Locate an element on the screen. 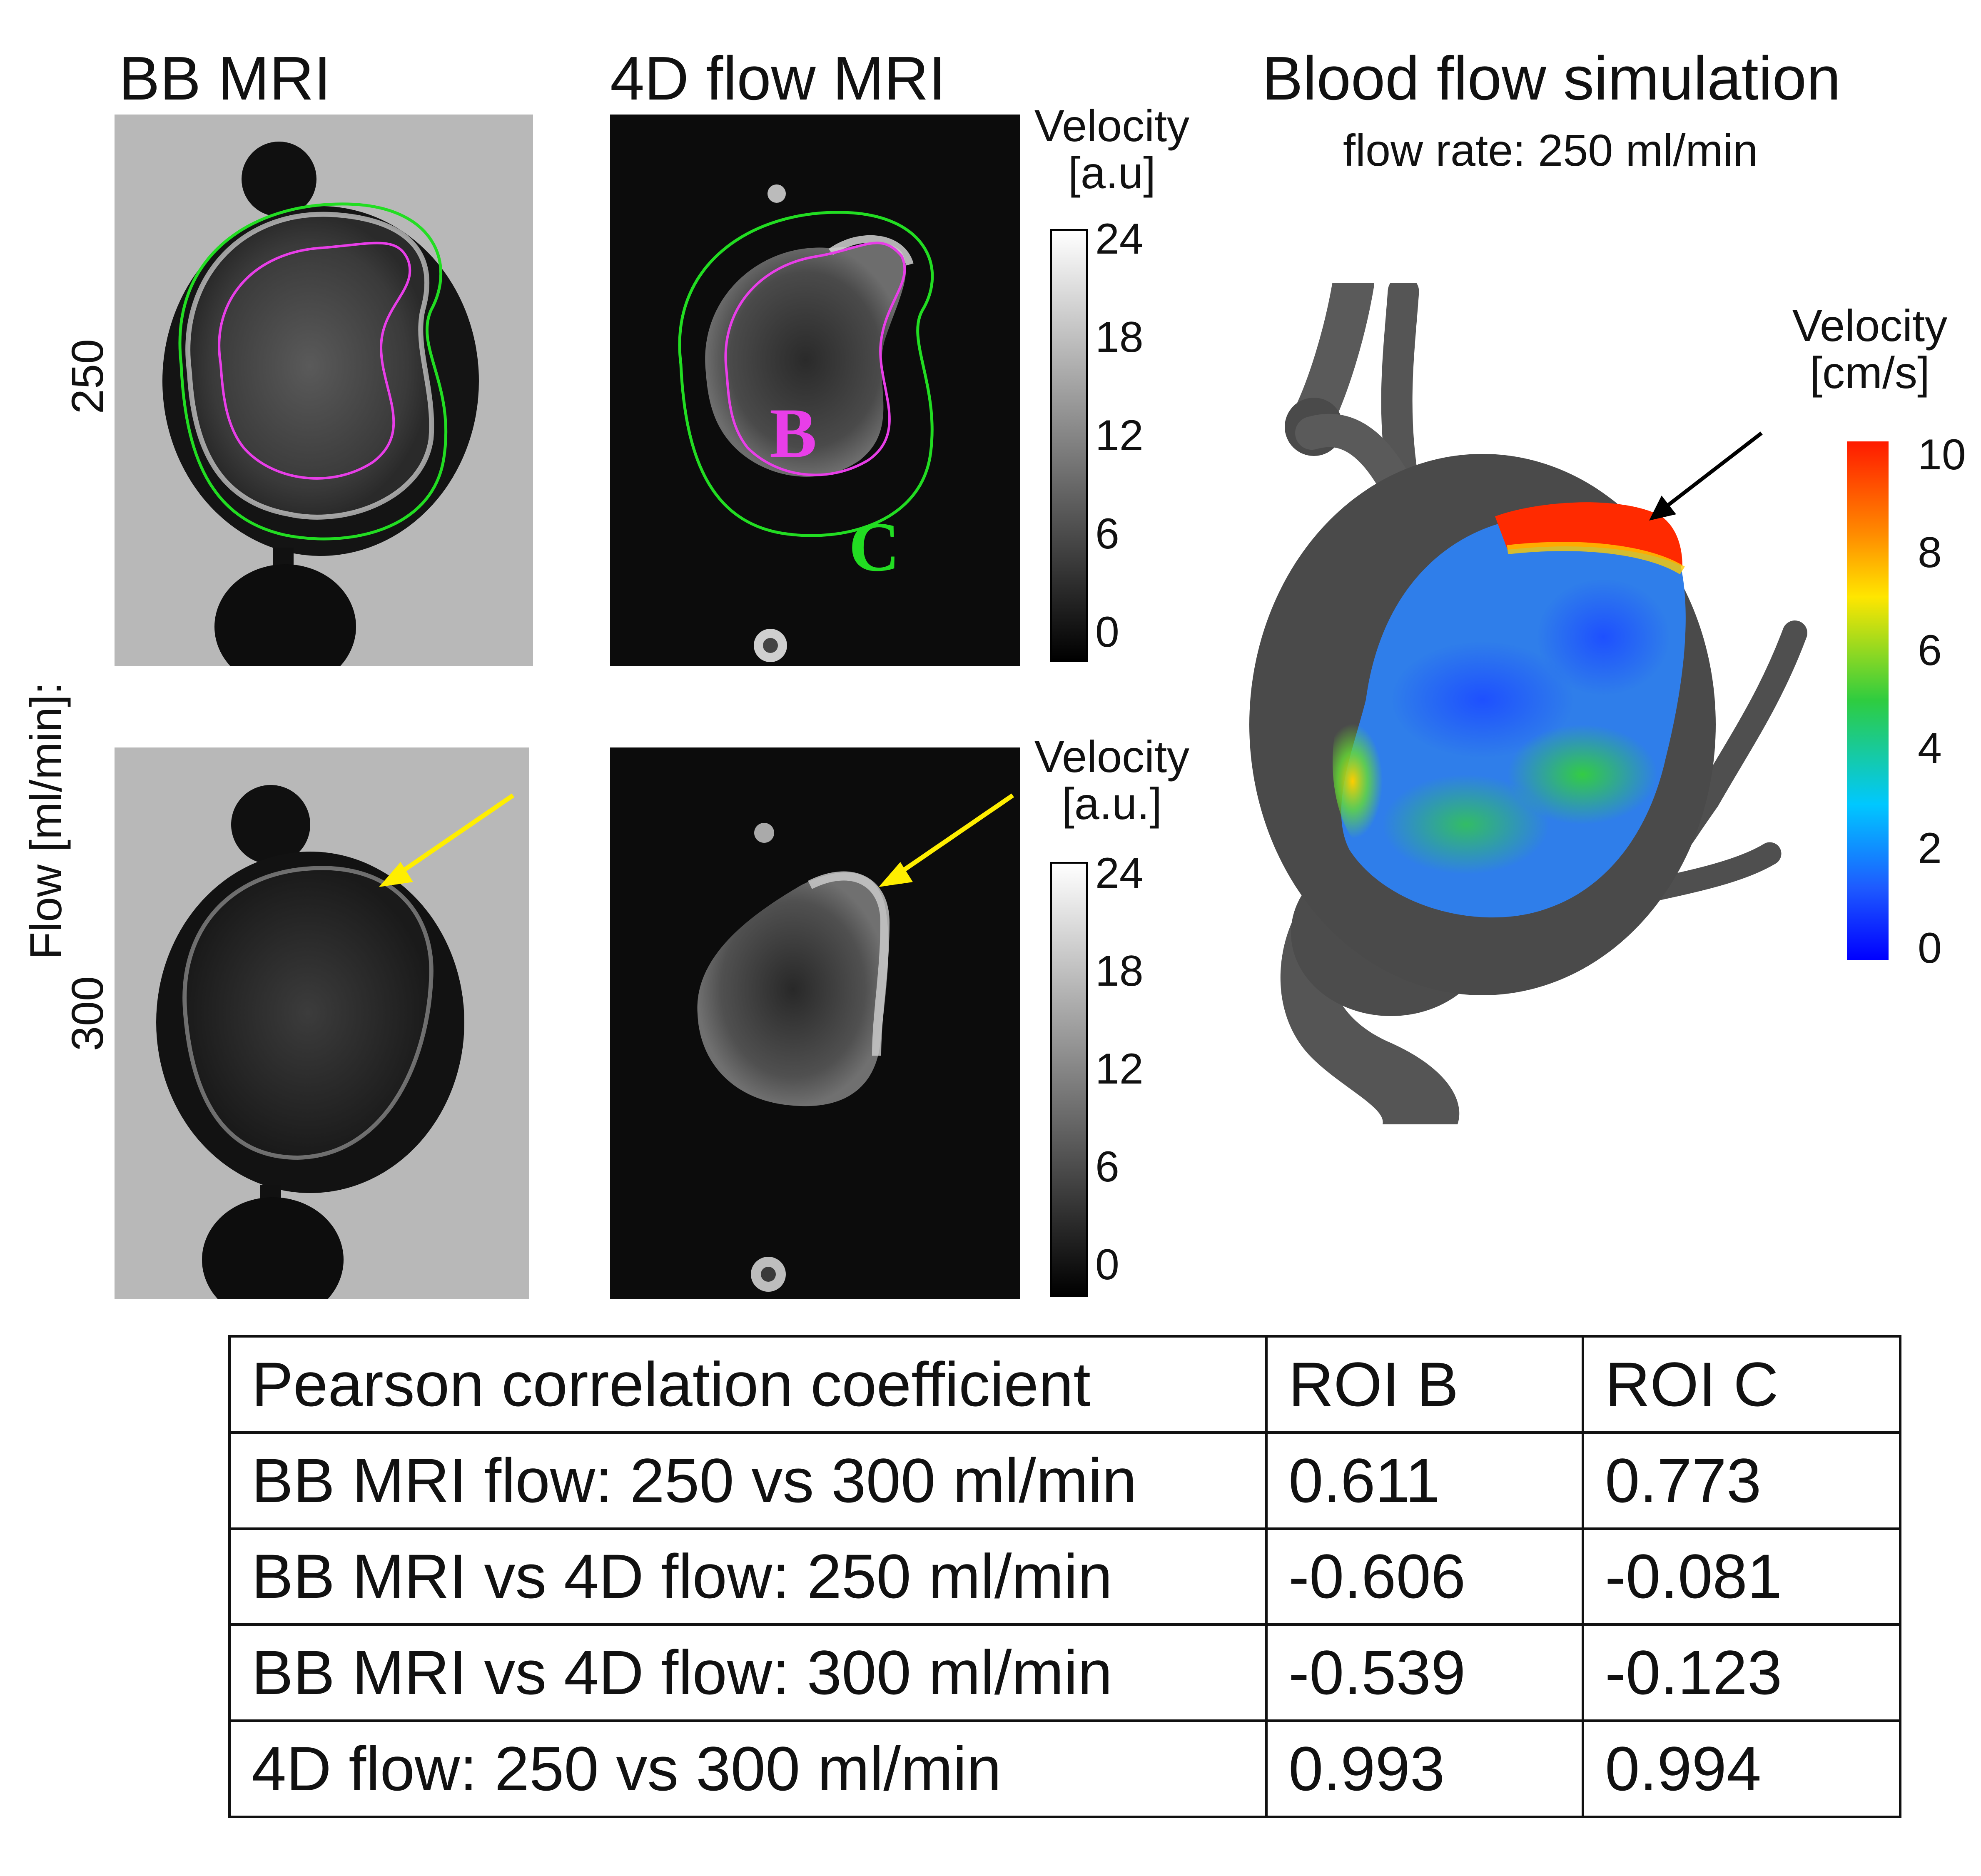 This screenshot has height=1876, width=1981. row-label-250: 250 is located at coordinates (87, 377).